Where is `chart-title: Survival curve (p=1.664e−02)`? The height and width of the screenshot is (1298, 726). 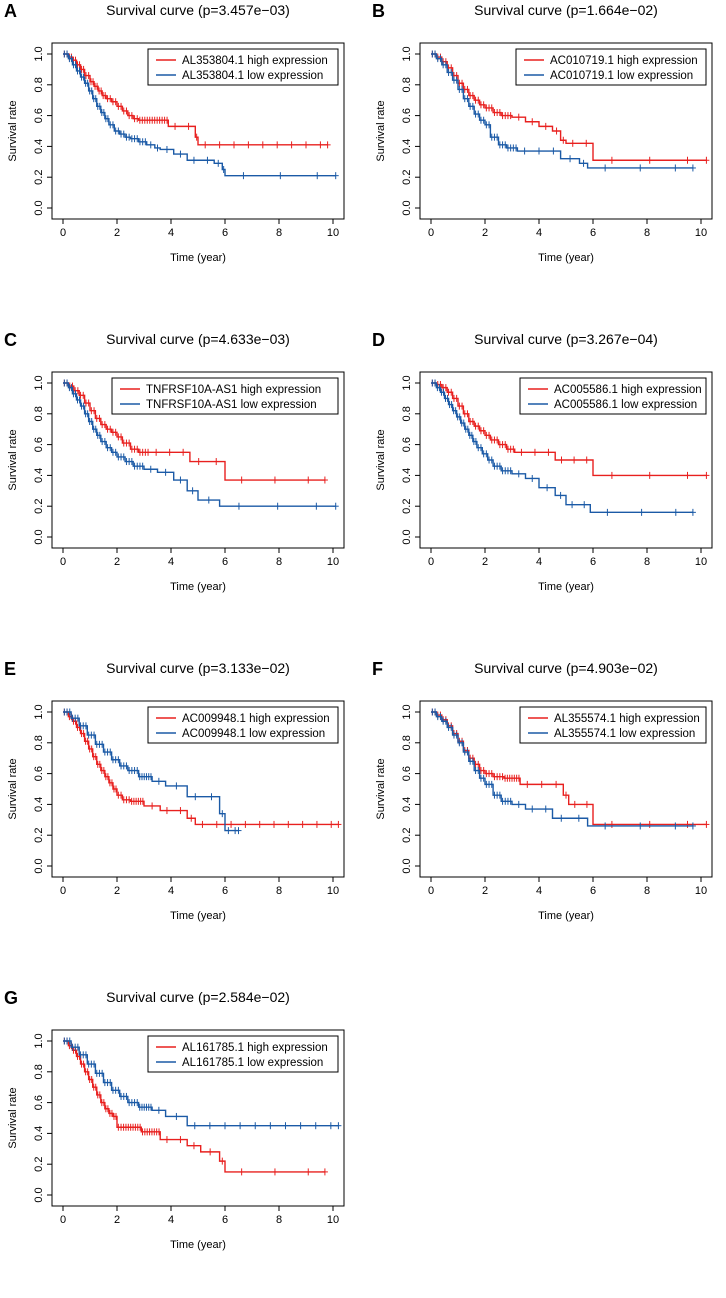 chart-title: Survival curve (p=1.664e−02) is located at coordinates (566, 10).